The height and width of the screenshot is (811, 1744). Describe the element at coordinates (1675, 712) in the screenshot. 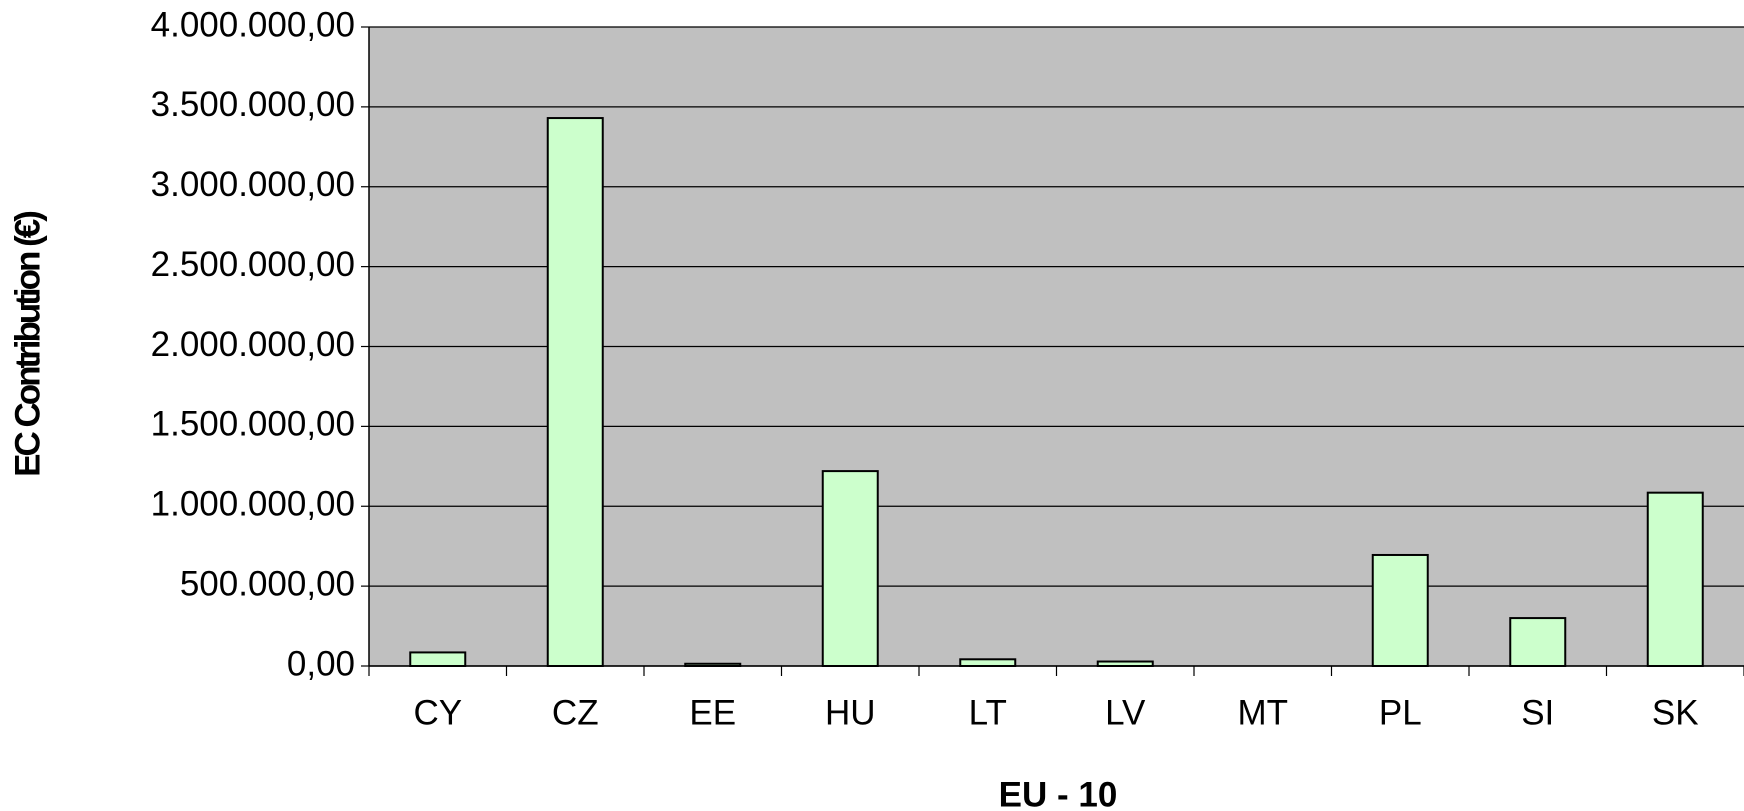

I see `x-tick-label: SK` at that location.